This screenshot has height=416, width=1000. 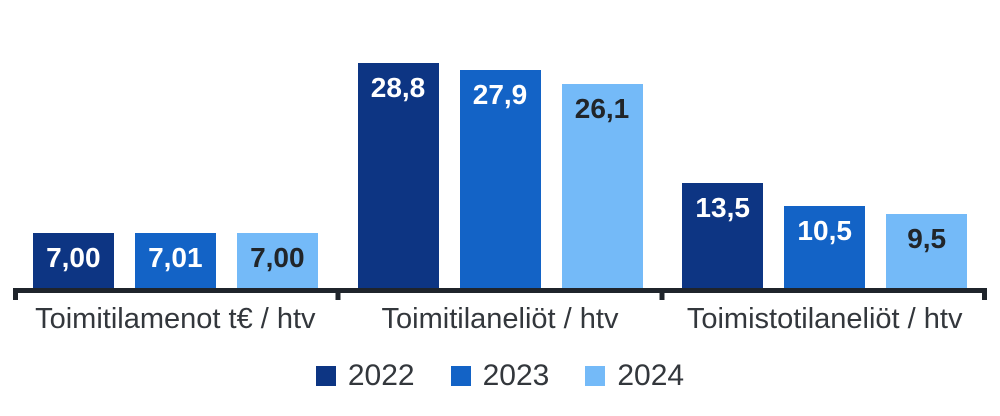 I want to click on bar-value-label: 10,5, so click(x=824, y=231).